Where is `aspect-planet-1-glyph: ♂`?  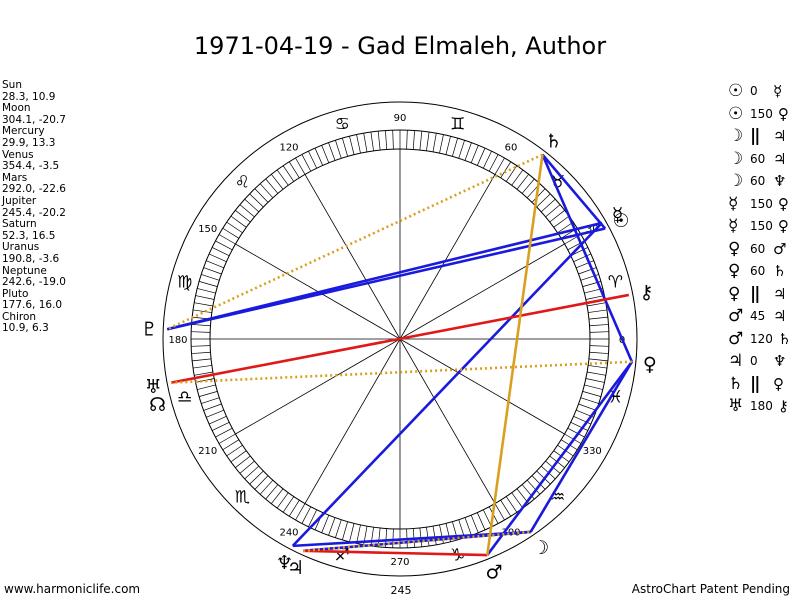
aspect-planet-1-glyph: ♂ is located at coordinates (736, 316).